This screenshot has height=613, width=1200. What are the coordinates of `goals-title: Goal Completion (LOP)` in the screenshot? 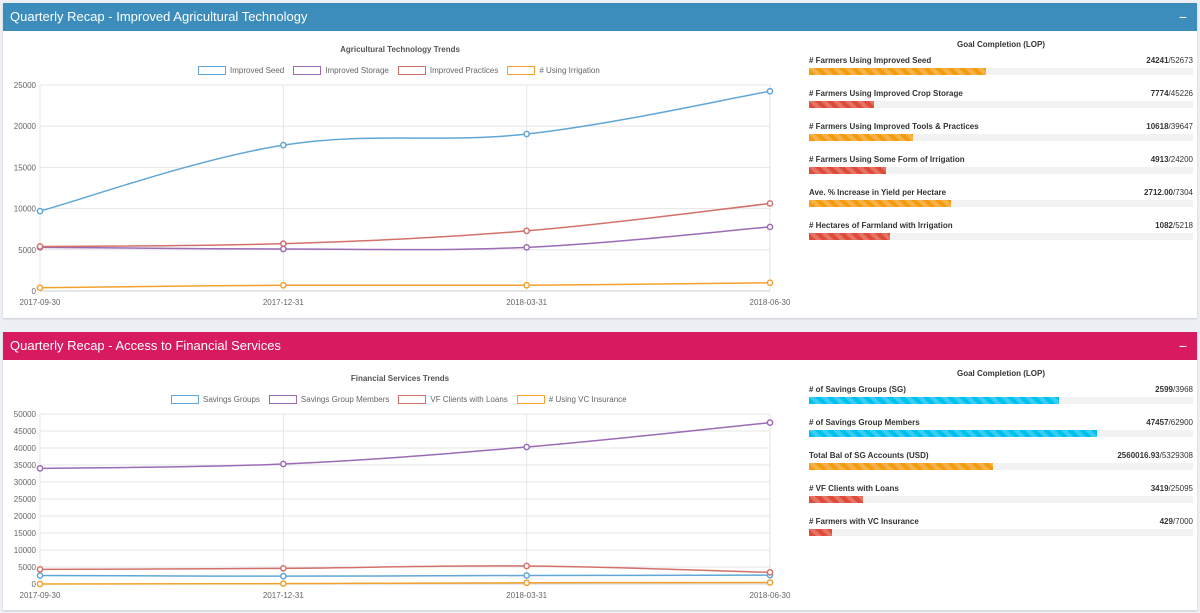 It's located at (1001, 44).